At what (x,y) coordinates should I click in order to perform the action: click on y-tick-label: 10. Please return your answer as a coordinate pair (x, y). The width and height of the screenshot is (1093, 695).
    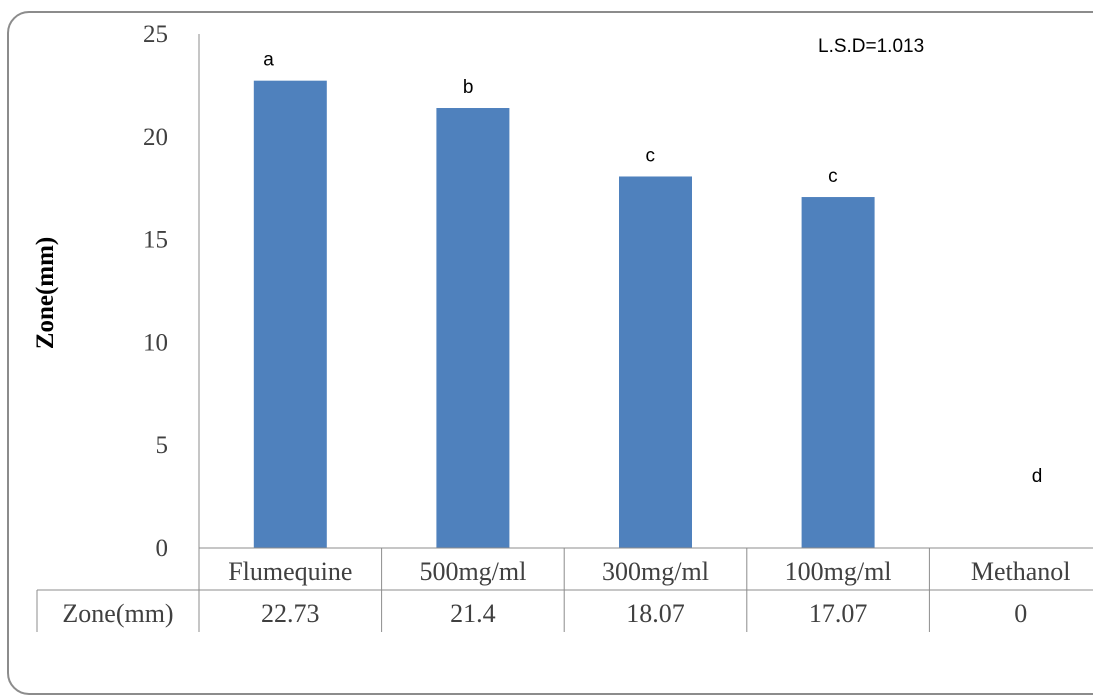
    Looking at the image, I should click on (155, 342).